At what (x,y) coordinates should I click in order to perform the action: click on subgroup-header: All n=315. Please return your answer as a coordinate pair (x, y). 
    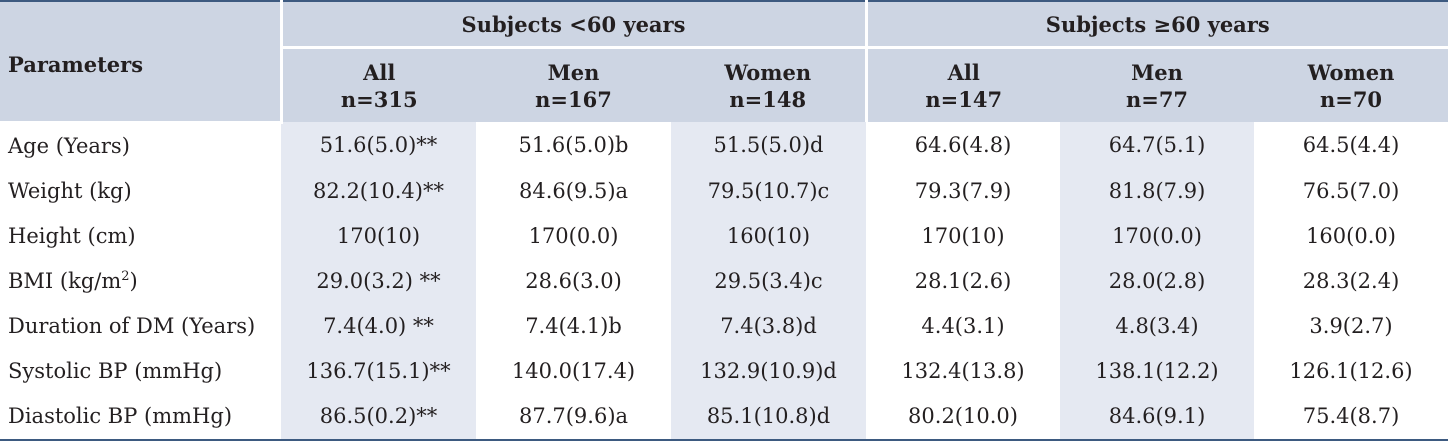
    Looking at the image, I should click on (378, 84).